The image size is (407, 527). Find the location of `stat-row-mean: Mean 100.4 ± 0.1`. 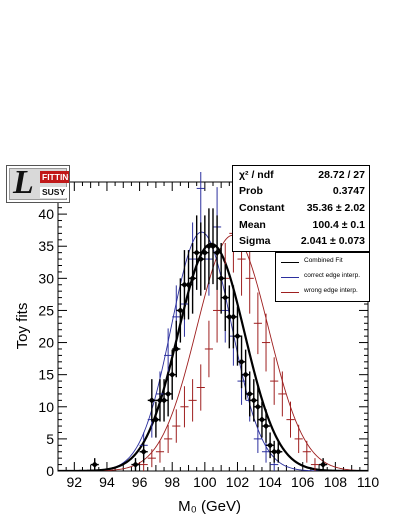

stat-row-mean: Mean 100.4 ± 0.1 is located at coordinates (302, 227).